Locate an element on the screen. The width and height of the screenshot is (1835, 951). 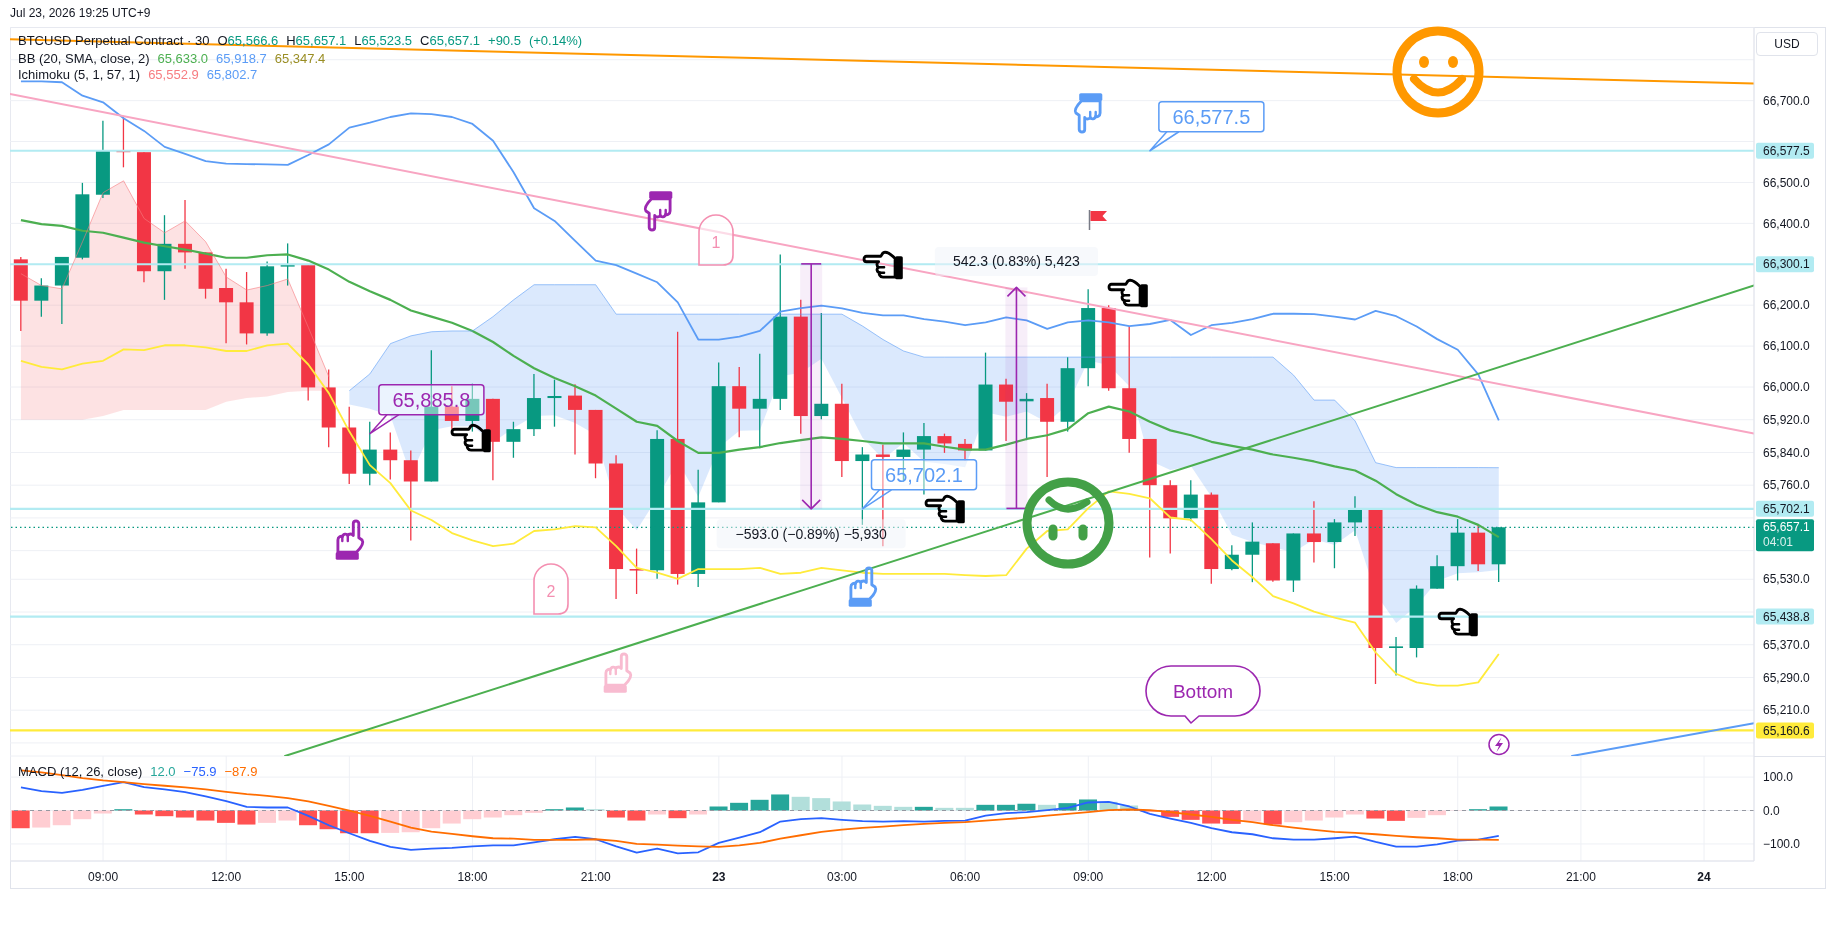
annotation: 65,633.0 is located at coordinates (183, 58).